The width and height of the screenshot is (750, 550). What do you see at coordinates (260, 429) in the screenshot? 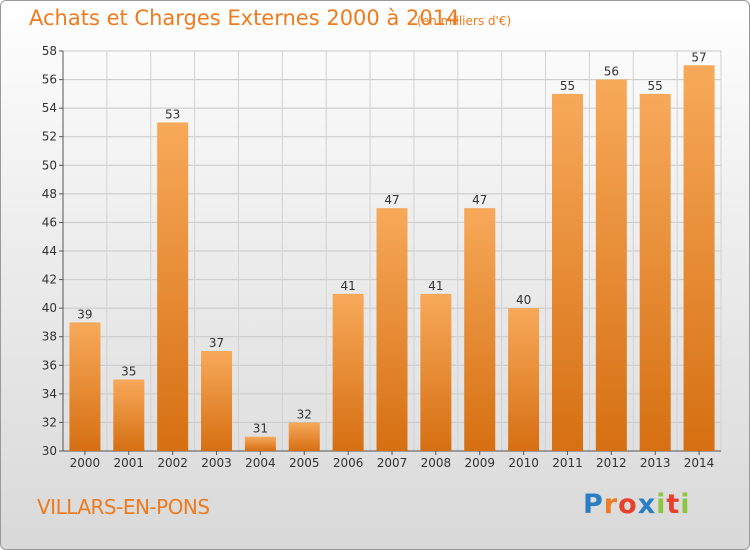
I see `data-label-2004: 31` at bounding box center [260, 429].